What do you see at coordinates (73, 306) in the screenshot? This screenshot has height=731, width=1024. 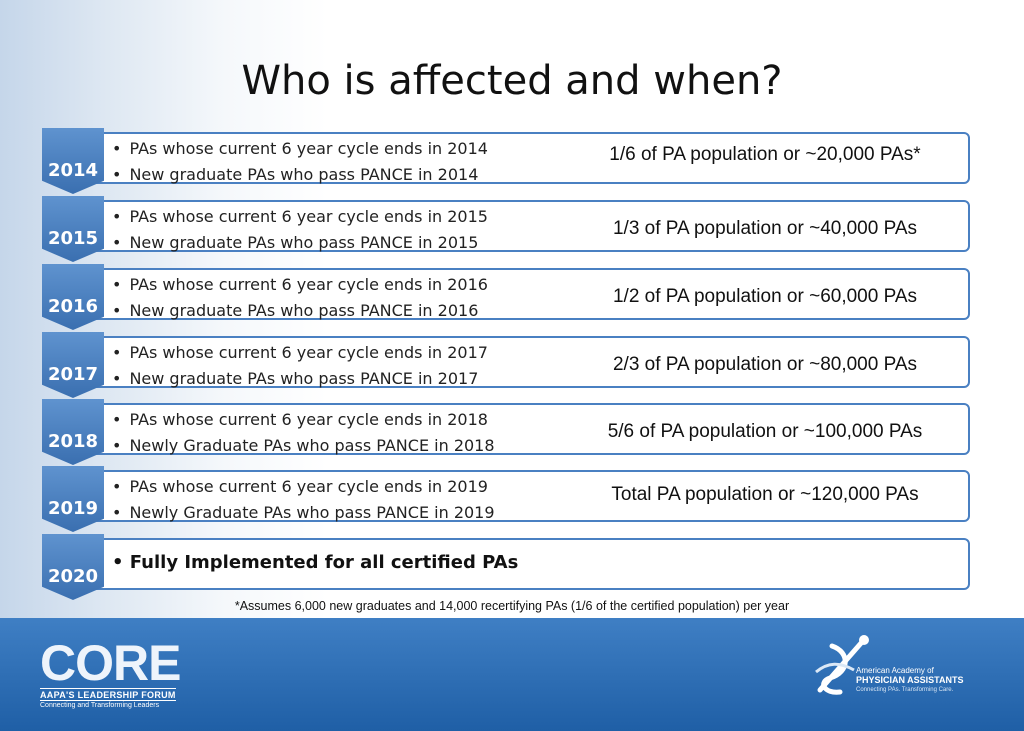 I see `year-label: 2016` at bounding box center [73, 306].